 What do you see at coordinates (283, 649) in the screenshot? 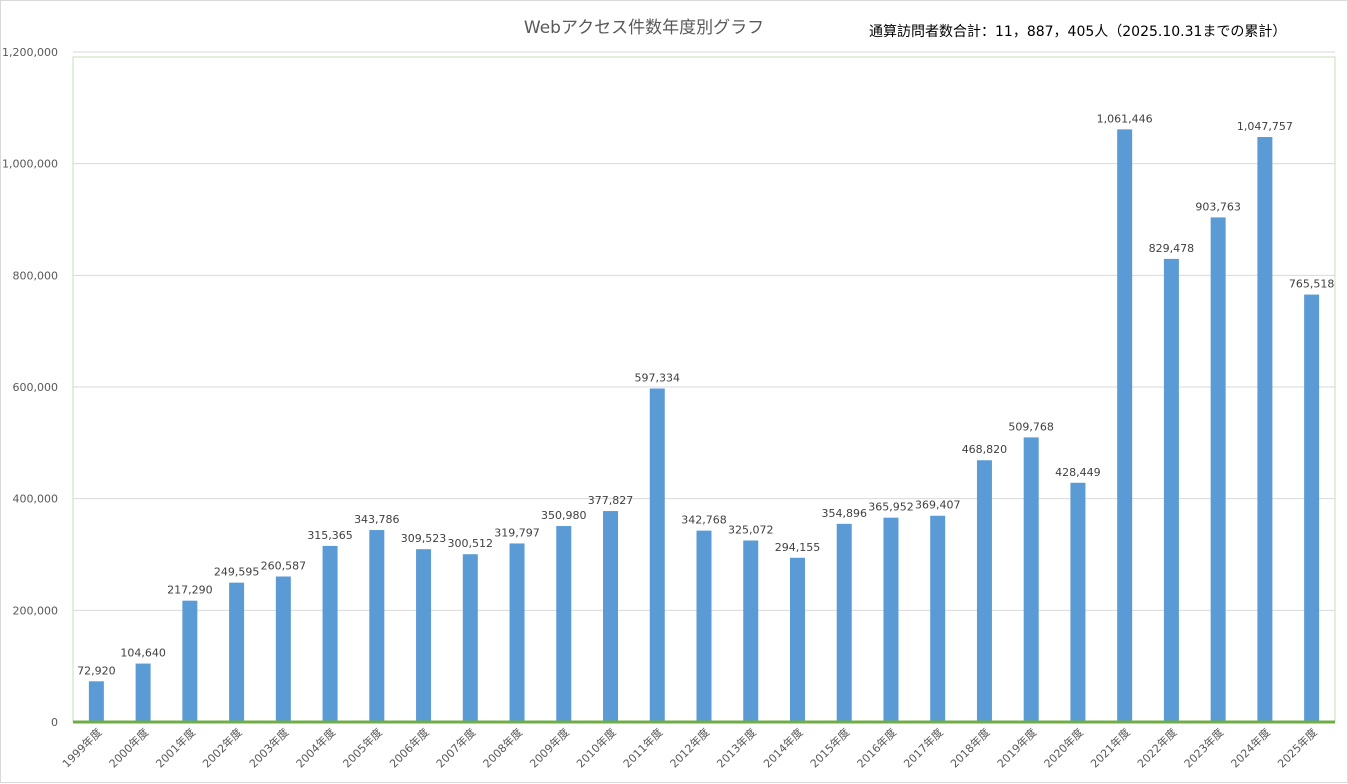
I see `bar-2003年度` at bounding box center [283, 649].